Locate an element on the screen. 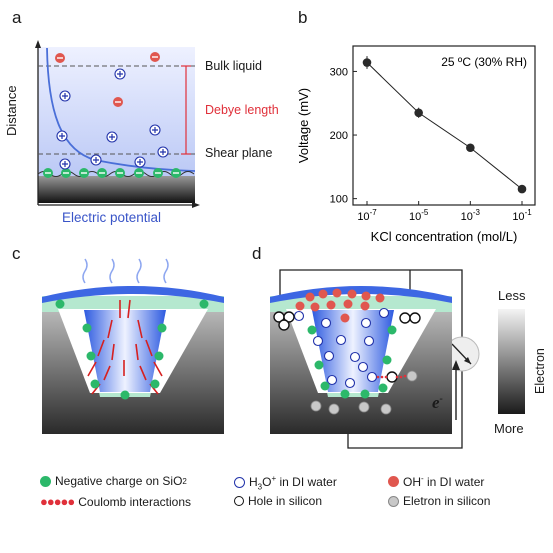  panel-c-label: c is located at coordinates (16, 253).